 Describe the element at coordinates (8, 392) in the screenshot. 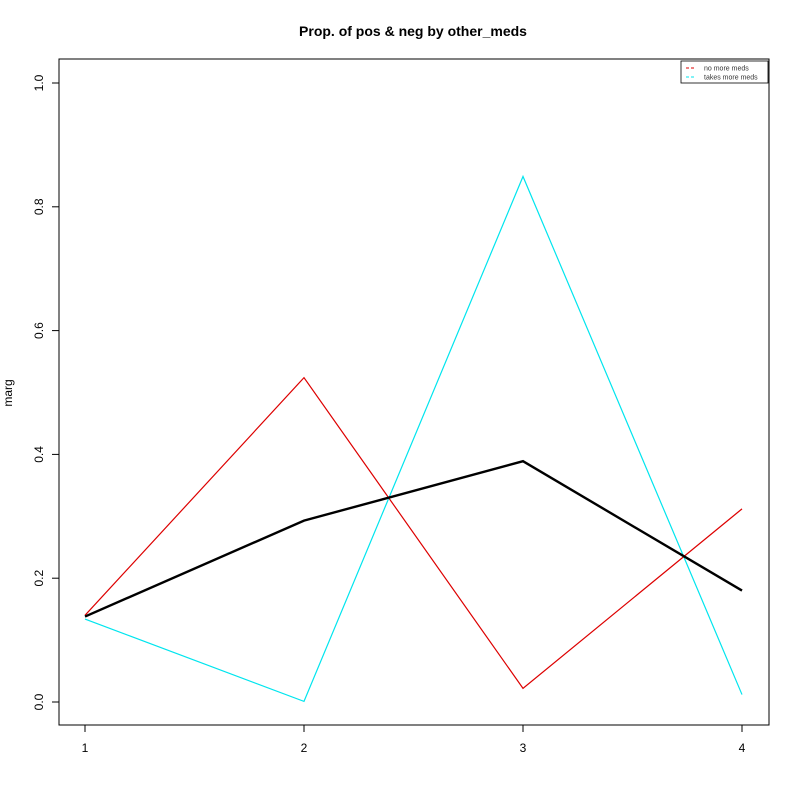

I see `y-axis-label: marg` at that location.